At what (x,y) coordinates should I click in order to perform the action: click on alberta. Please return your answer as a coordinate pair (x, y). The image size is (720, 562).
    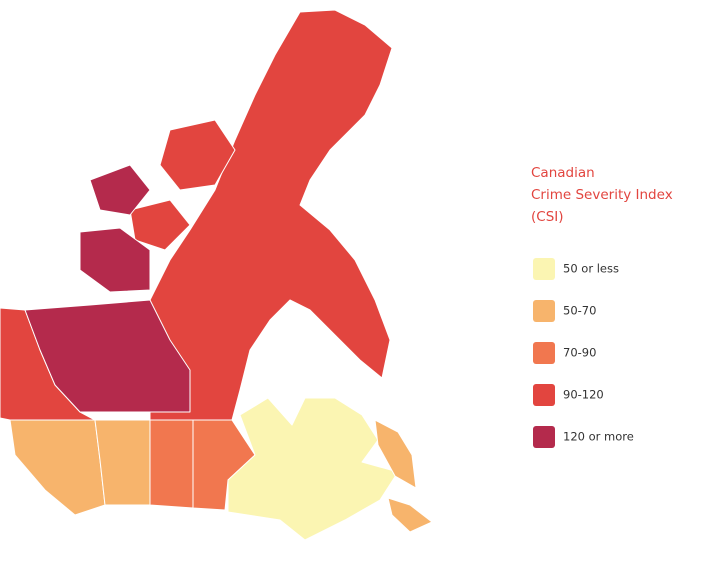
    Looking at the image, I should click on (122, 462).